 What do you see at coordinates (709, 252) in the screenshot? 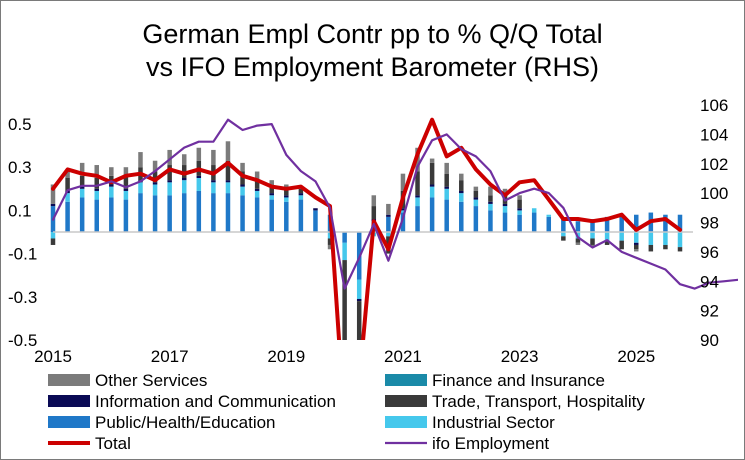
I see `y-right-tick-label: 96` at bounding box center [709, 252].